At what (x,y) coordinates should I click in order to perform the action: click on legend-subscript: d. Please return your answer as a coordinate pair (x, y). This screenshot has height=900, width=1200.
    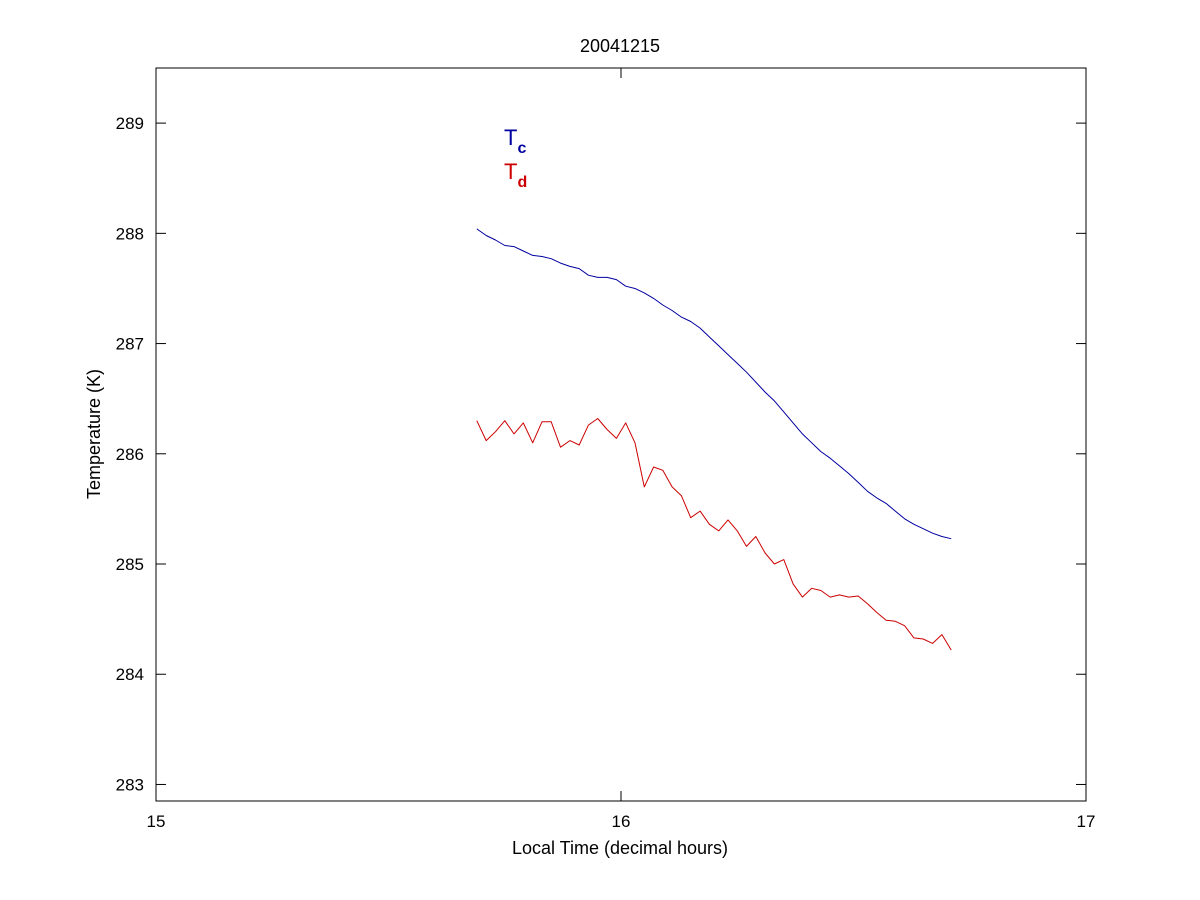
    Looking at the image, I should click on (522, 182).